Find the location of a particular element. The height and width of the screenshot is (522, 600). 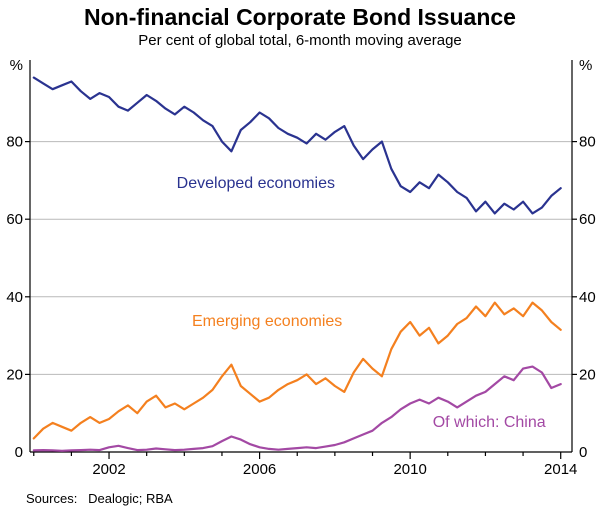

y-tick-label-left-40: 40 is located at coordinates (14, 297).